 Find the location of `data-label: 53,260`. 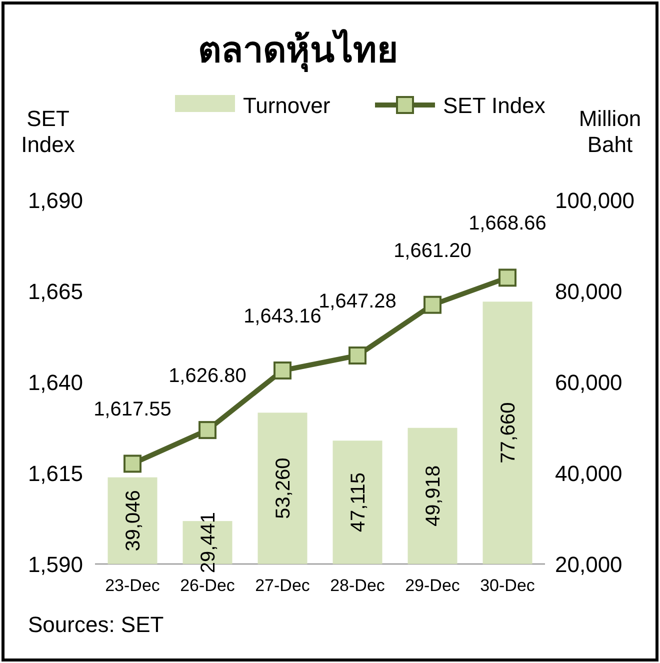

data-label: 53,260 is located at coordinates (283, 488).